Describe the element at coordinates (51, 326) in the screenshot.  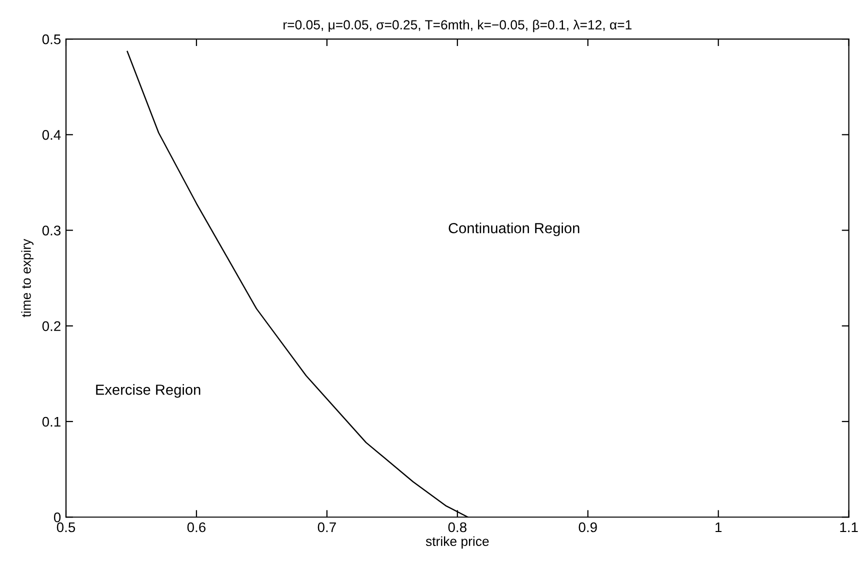
I see `y-tick-label: 0.2` at that location.